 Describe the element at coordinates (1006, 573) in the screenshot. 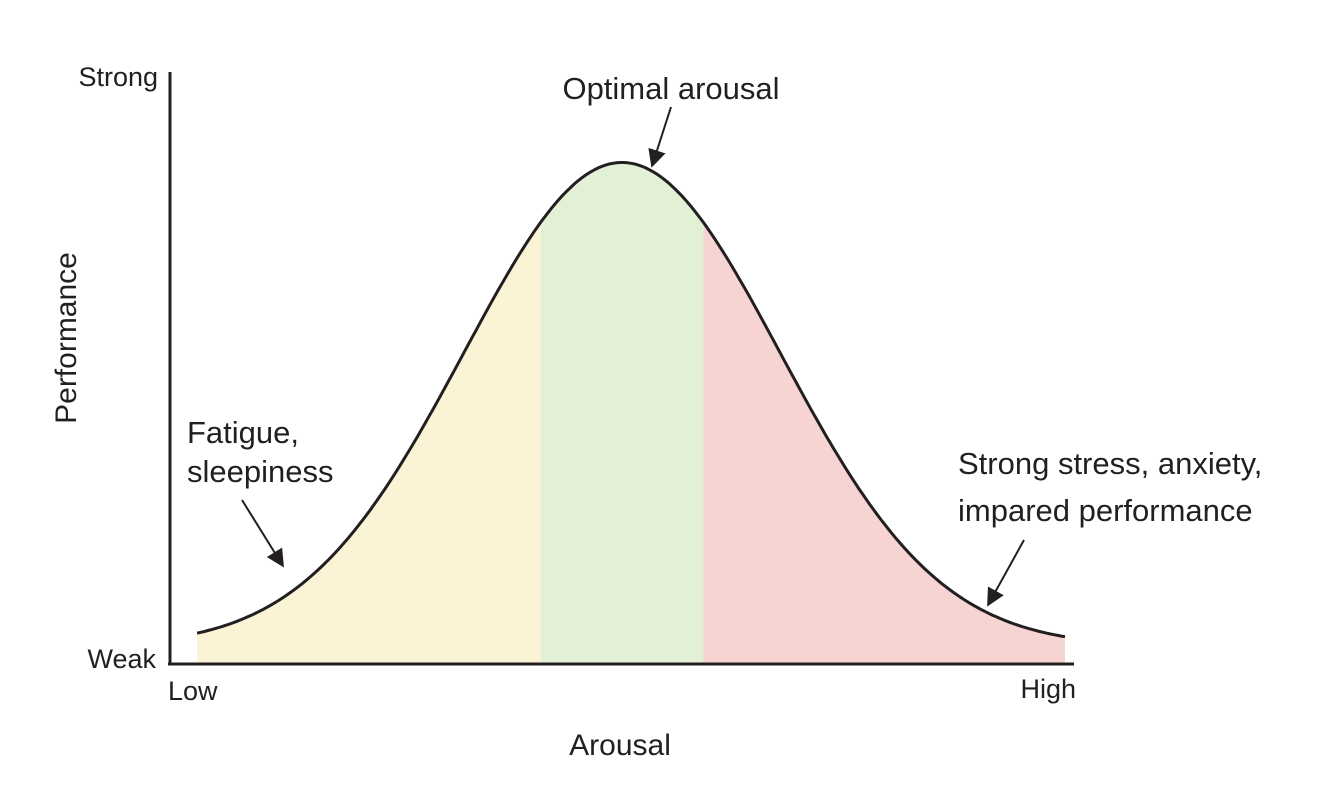

I see `annotation-stress-arrow` at that location.